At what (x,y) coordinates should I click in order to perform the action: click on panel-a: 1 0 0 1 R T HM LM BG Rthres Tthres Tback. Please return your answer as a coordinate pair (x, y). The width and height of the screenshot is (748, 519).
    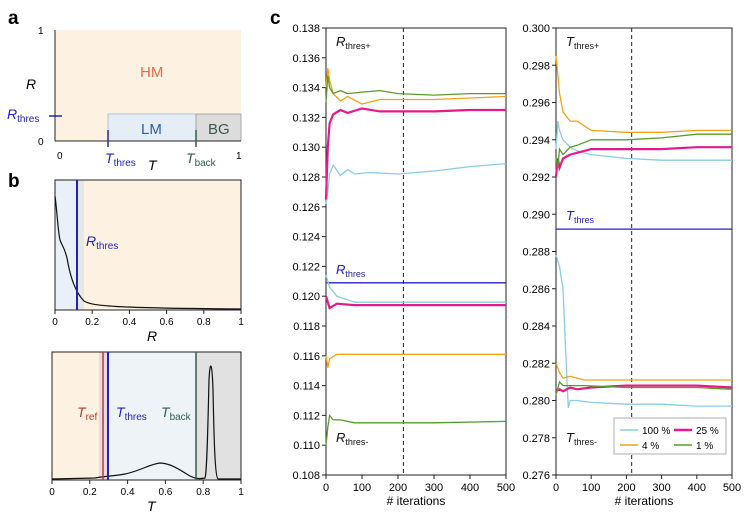
    Looking at the image, I should click on (124, 99).